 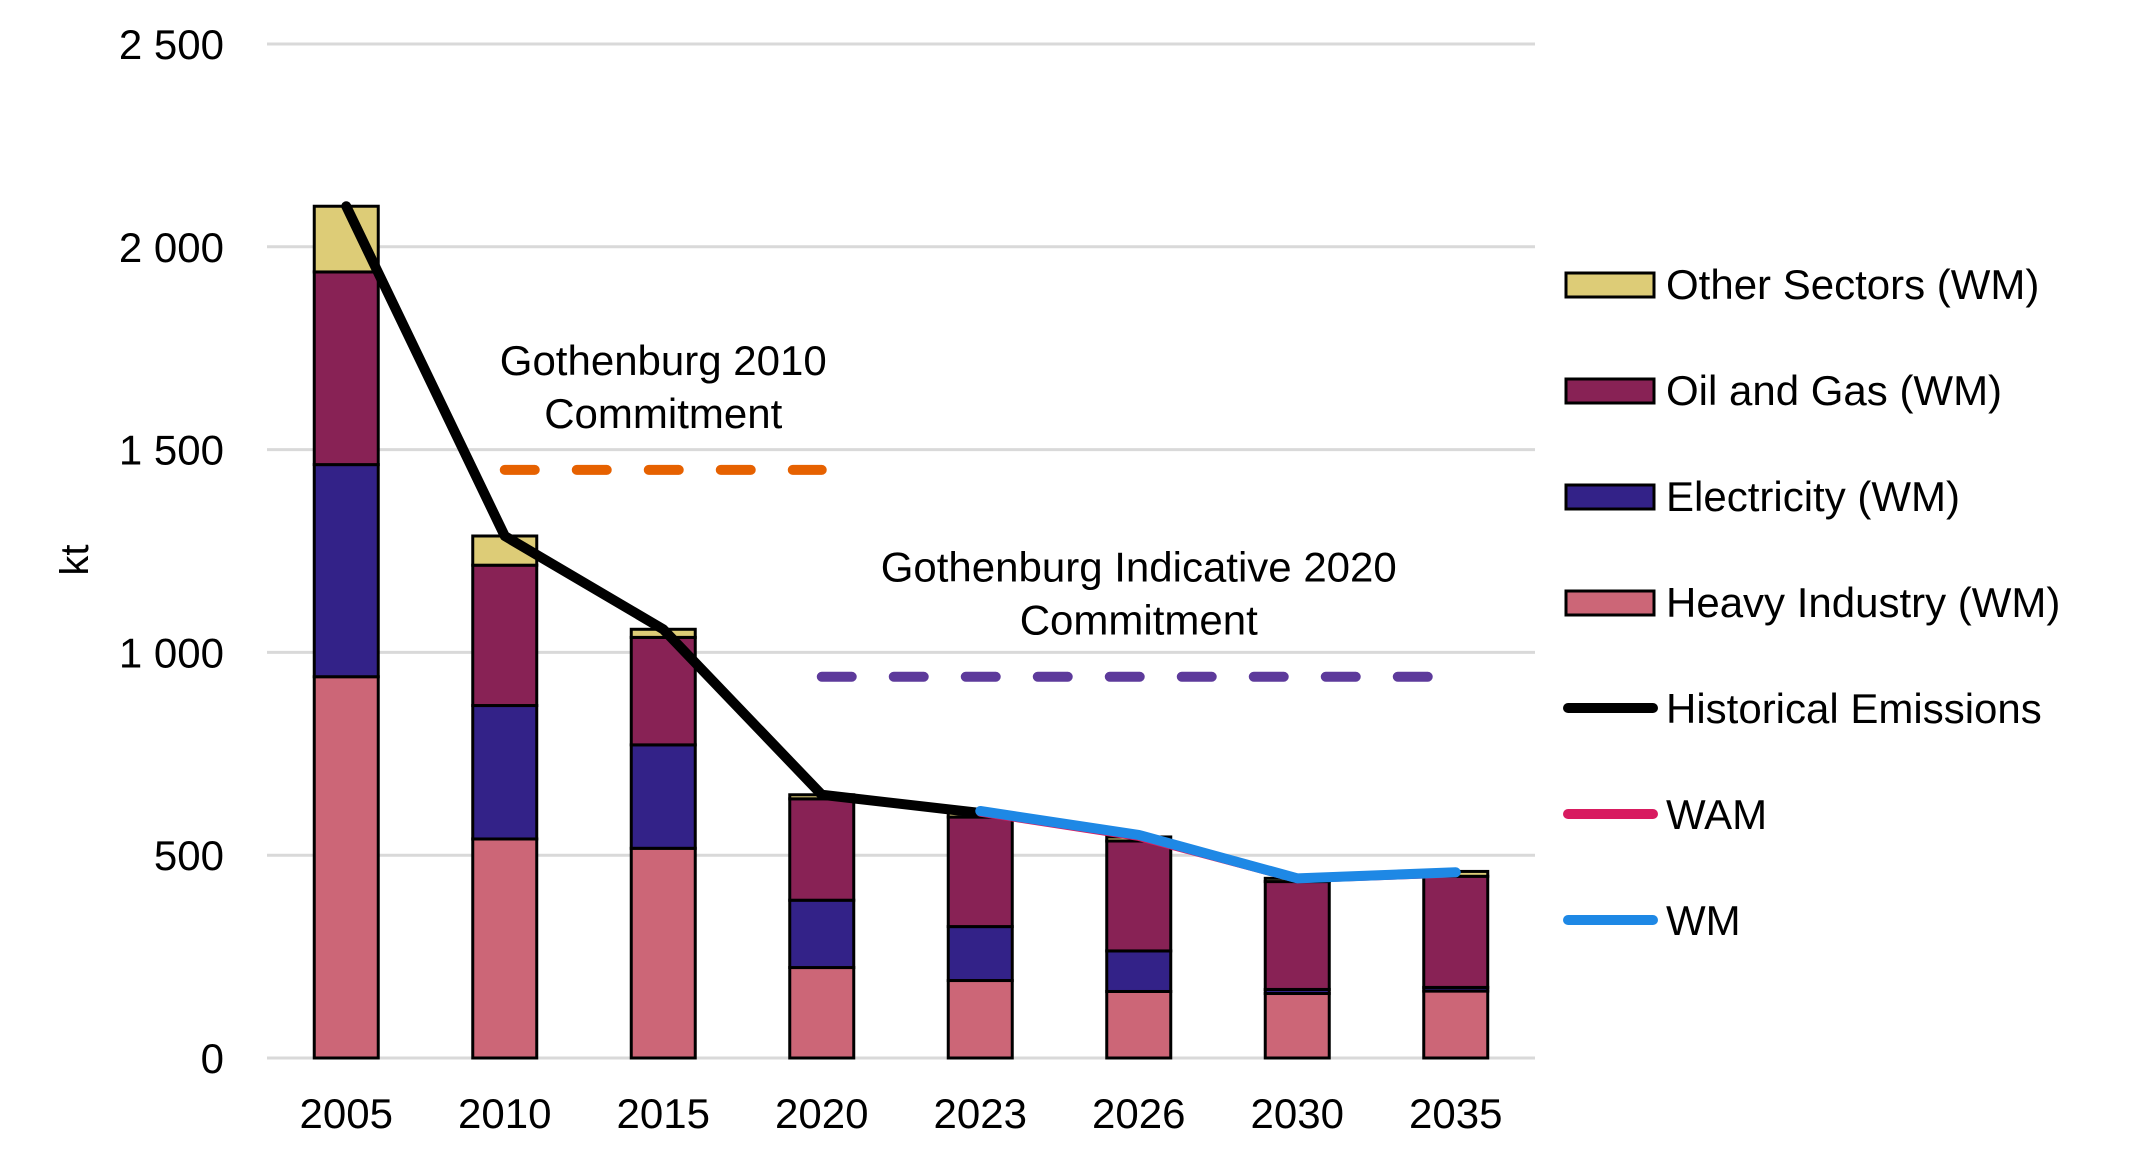 I want to click on legend-item: Oil and Gas (WM), so click(x=1783, y=390).